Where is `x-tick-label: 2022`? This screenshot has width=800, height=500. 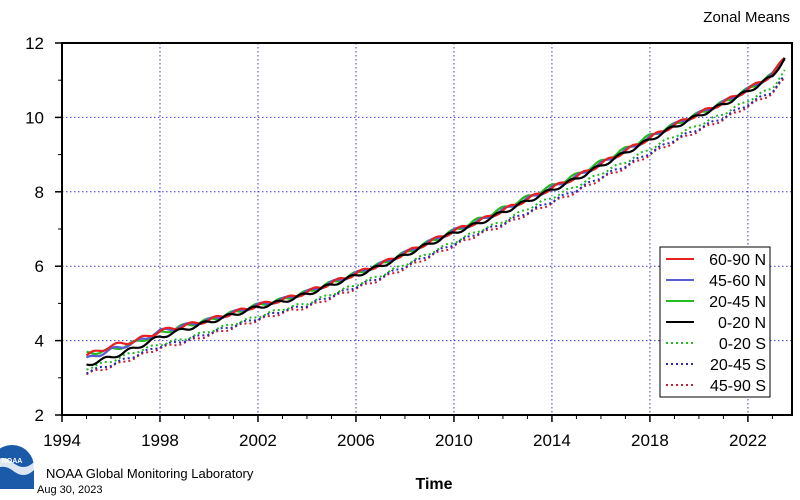 x-tick-label: 2022 is located at coordinates (748, 440).